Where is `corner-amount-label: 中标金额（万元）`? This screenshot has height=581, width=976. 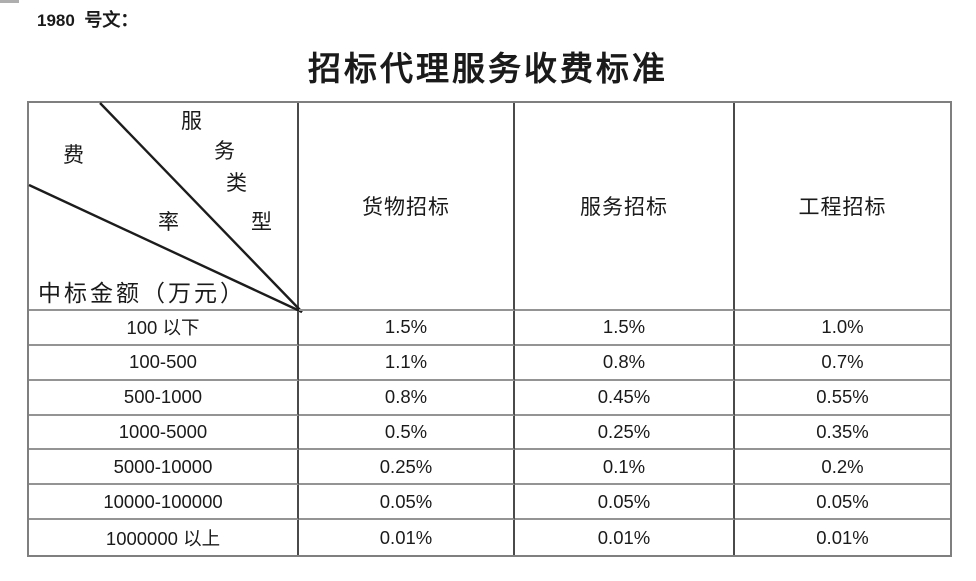 corner-amount-label: 中标金额（万元） is located at coordinates (142, 293).